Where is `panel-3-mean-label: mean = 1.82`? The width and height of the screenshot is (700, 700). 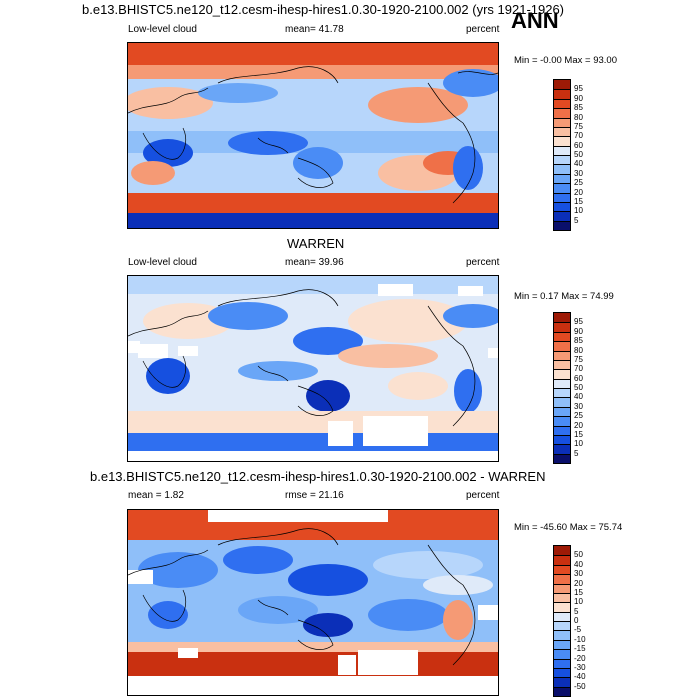 panel-3-mean-label: mean = 1.82 is located at coordinates (156, 495).